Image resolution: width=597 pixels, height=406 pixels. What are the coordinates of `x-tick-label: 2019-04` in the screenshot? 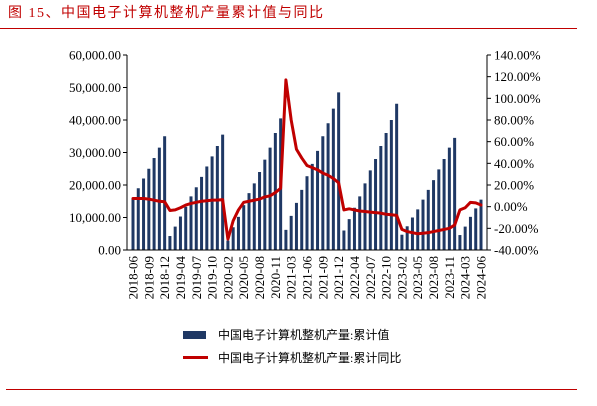 It's located at (180, 278).